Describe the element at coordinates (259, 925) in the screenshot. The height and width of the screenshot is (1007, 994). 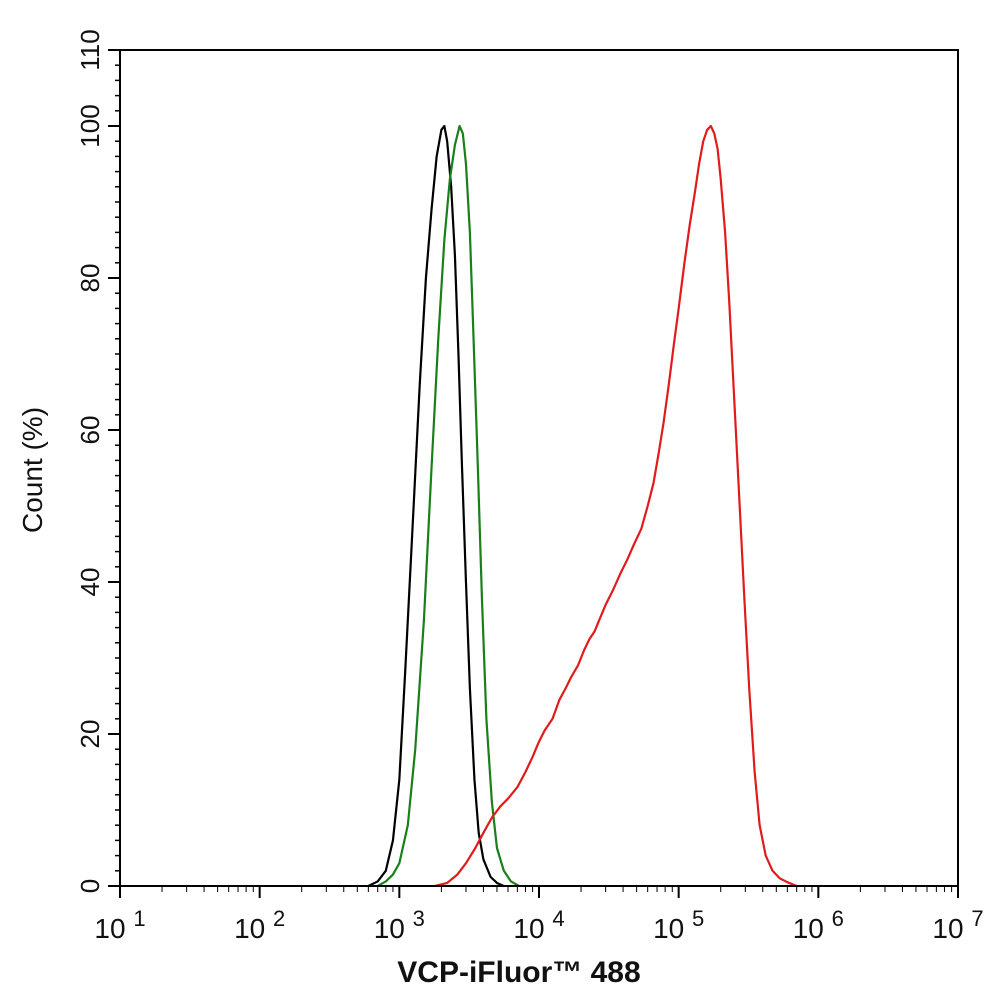
I see `x-tick-label: 10 2` at that location.